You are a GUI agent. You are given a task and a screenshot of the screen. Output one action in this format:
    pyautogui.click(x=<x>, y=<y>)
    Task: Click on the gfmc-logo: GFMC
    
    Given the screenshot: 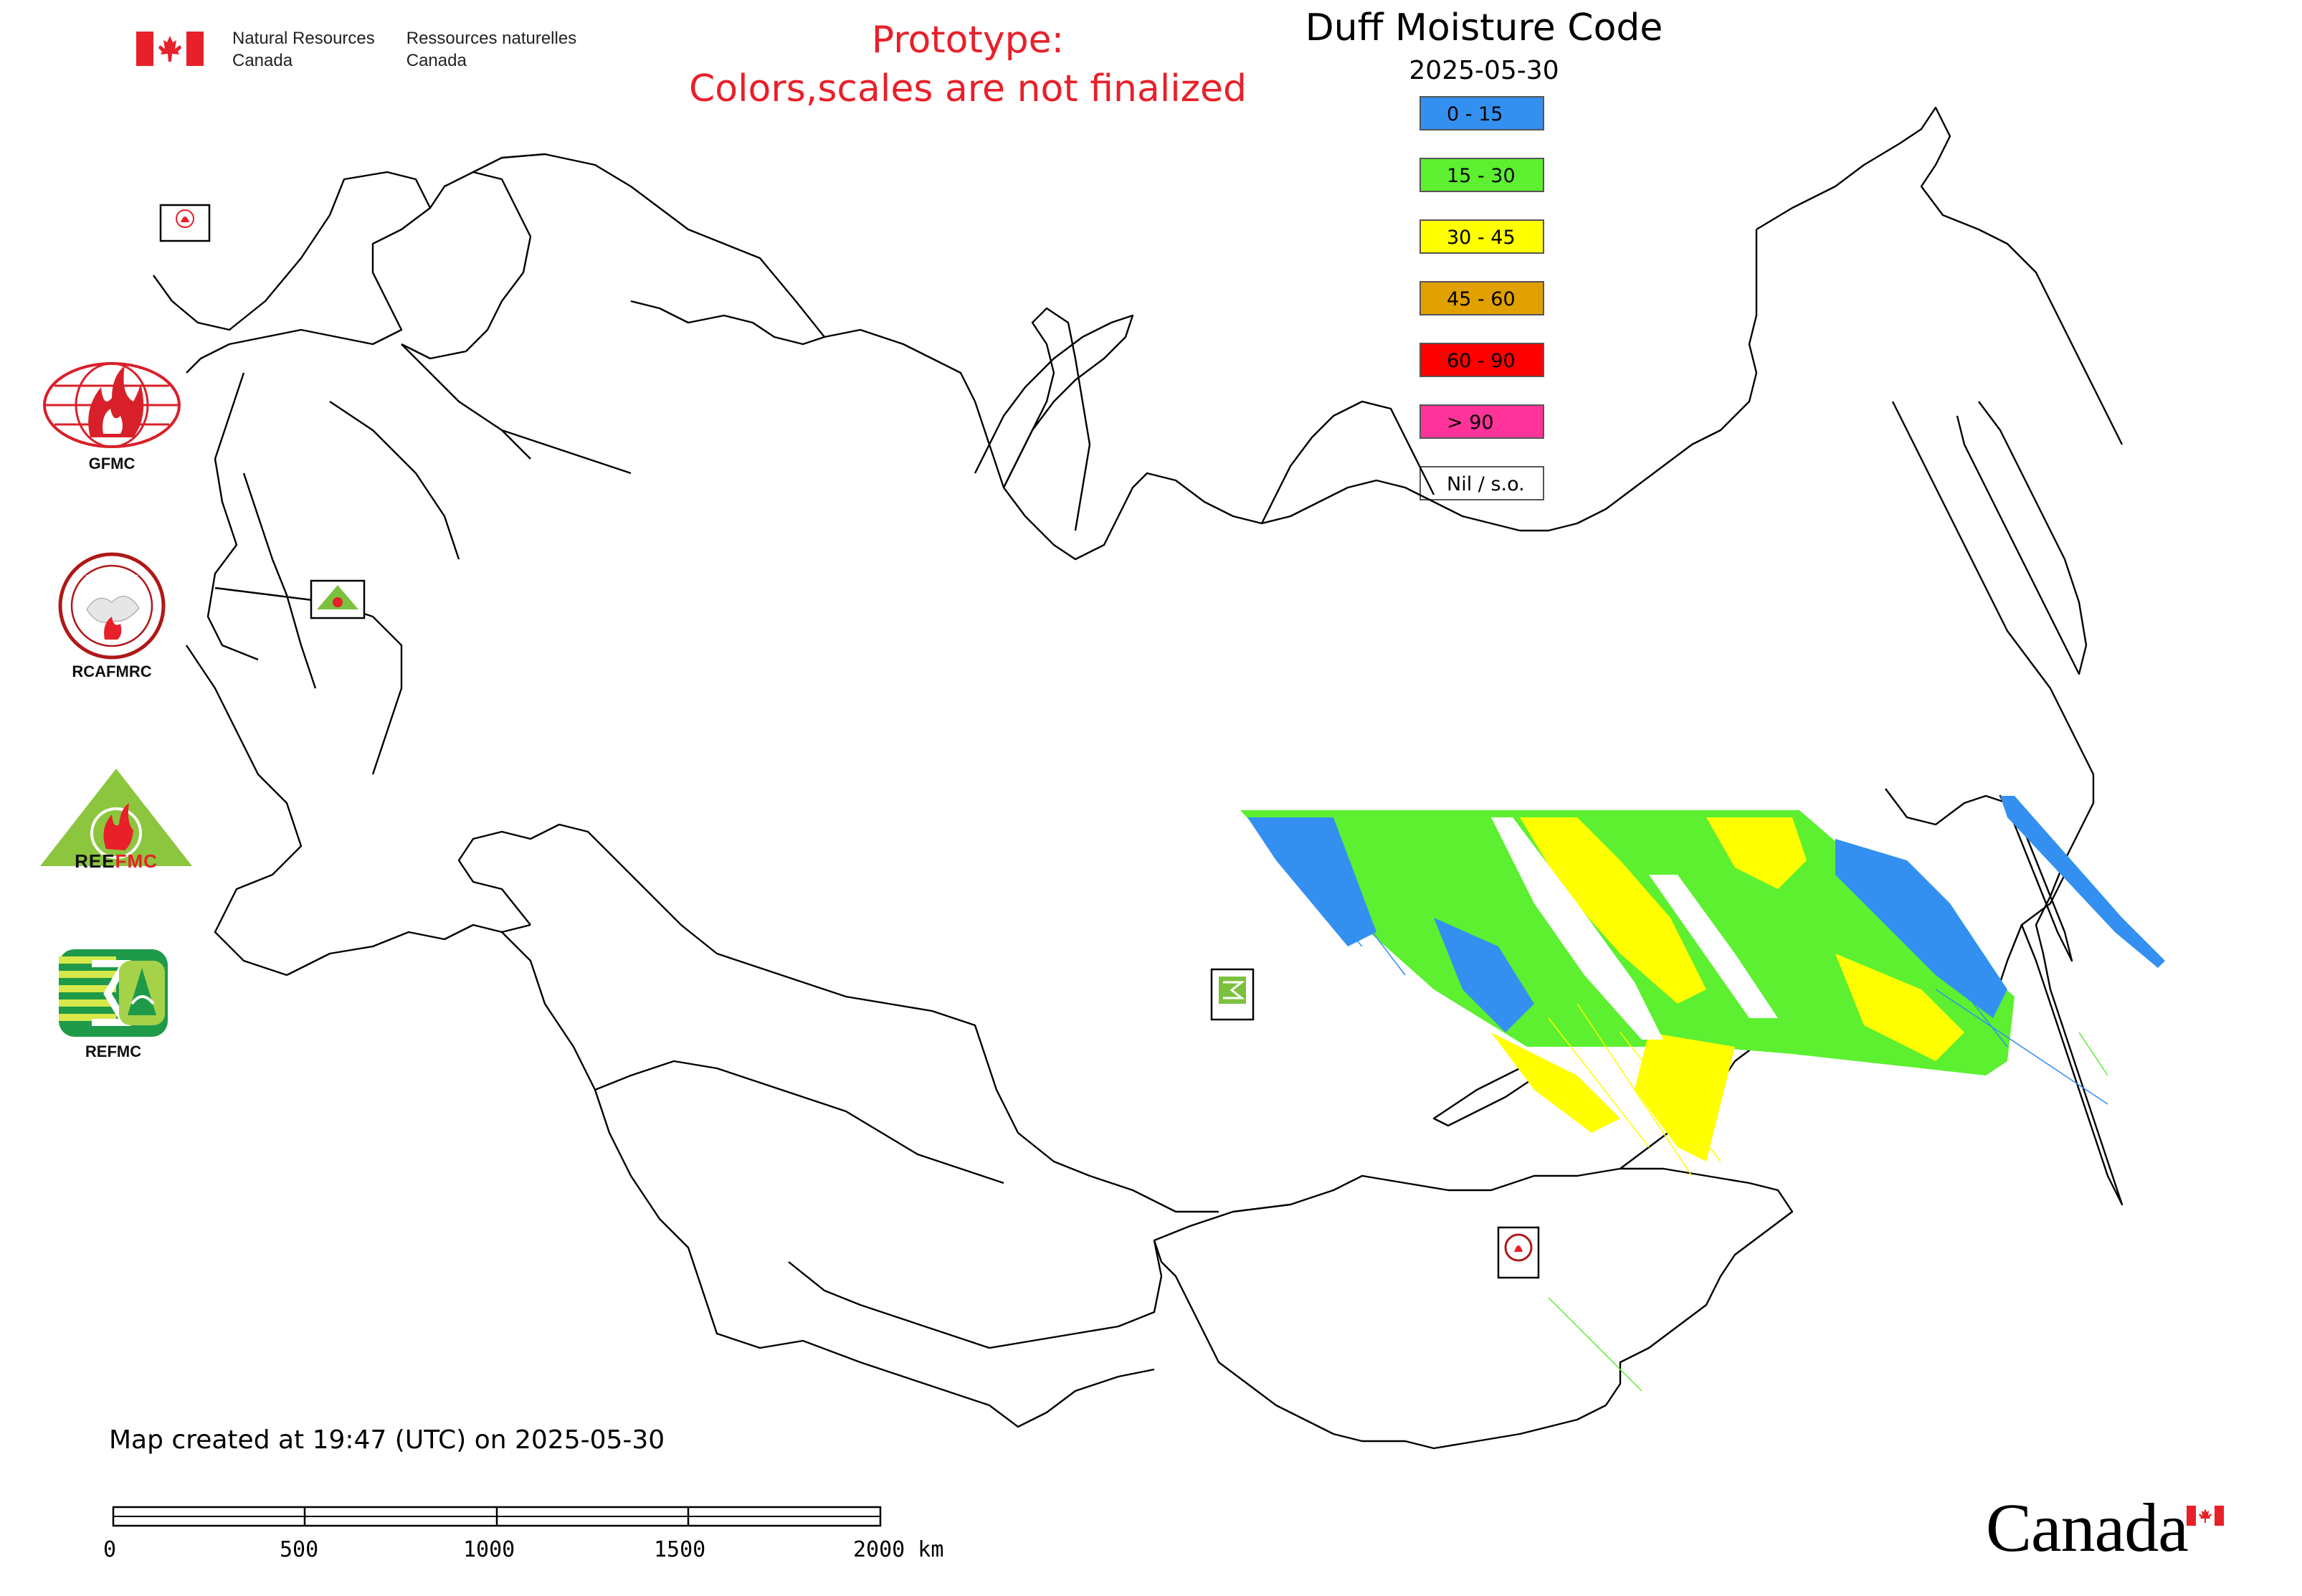 What is the action you would take?
    pyautogui.click(x=112, y=415)
    